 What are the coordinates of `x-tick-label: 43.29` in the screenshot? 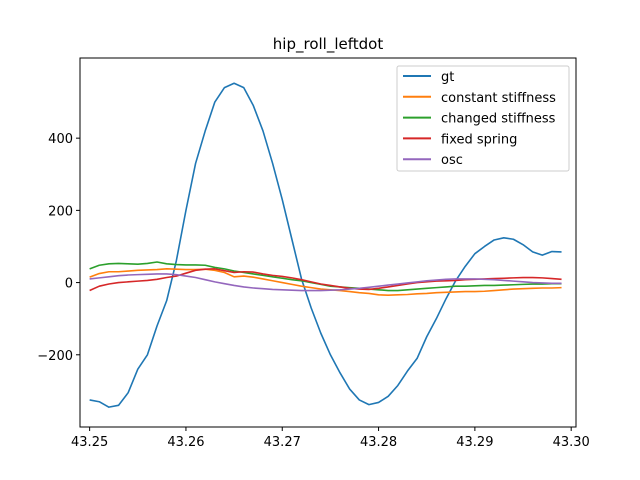 It's located at (474, 442).